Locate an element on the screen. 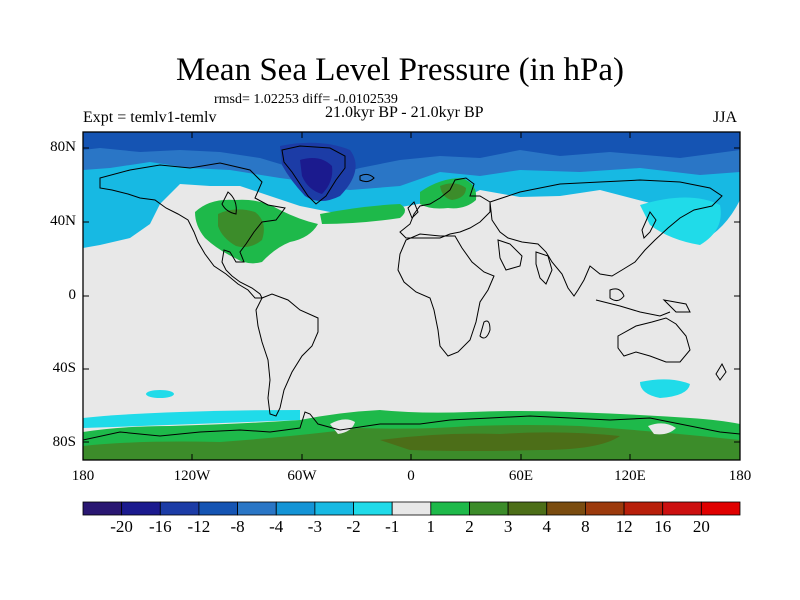 The width and height of the screenshot is (800, 600). colorbar-label: -3 is located at coordinates (314, 526).